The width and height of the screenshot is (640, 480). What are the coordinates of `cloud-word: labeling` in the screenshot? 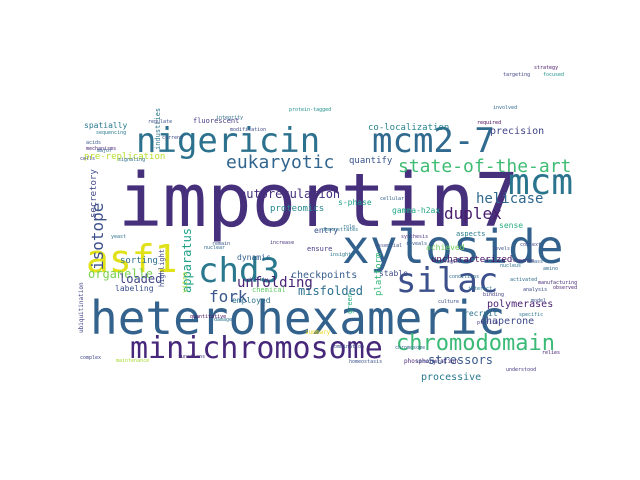 It's located at (134, 288).